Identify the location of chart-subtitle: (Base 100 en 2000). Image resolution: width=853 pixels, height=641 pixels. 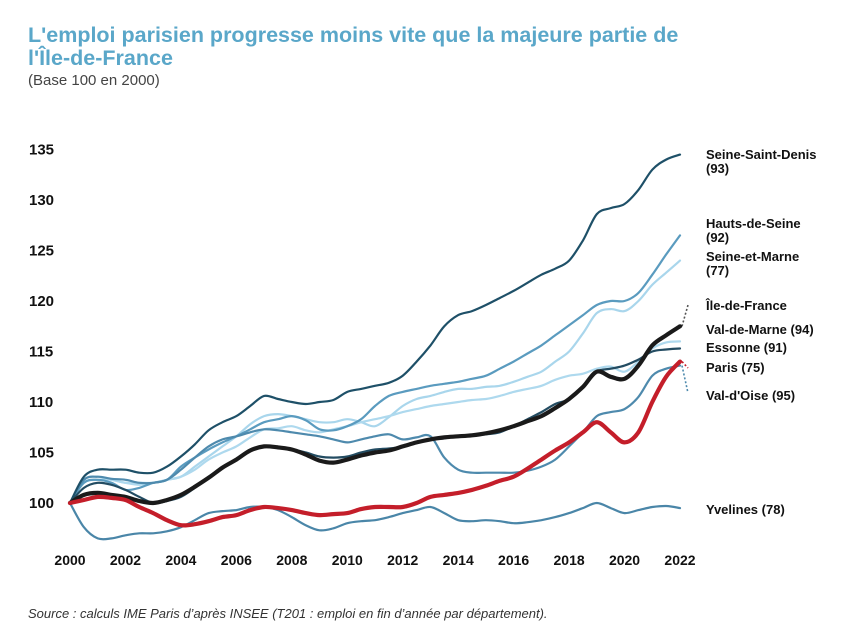
(94, 80).